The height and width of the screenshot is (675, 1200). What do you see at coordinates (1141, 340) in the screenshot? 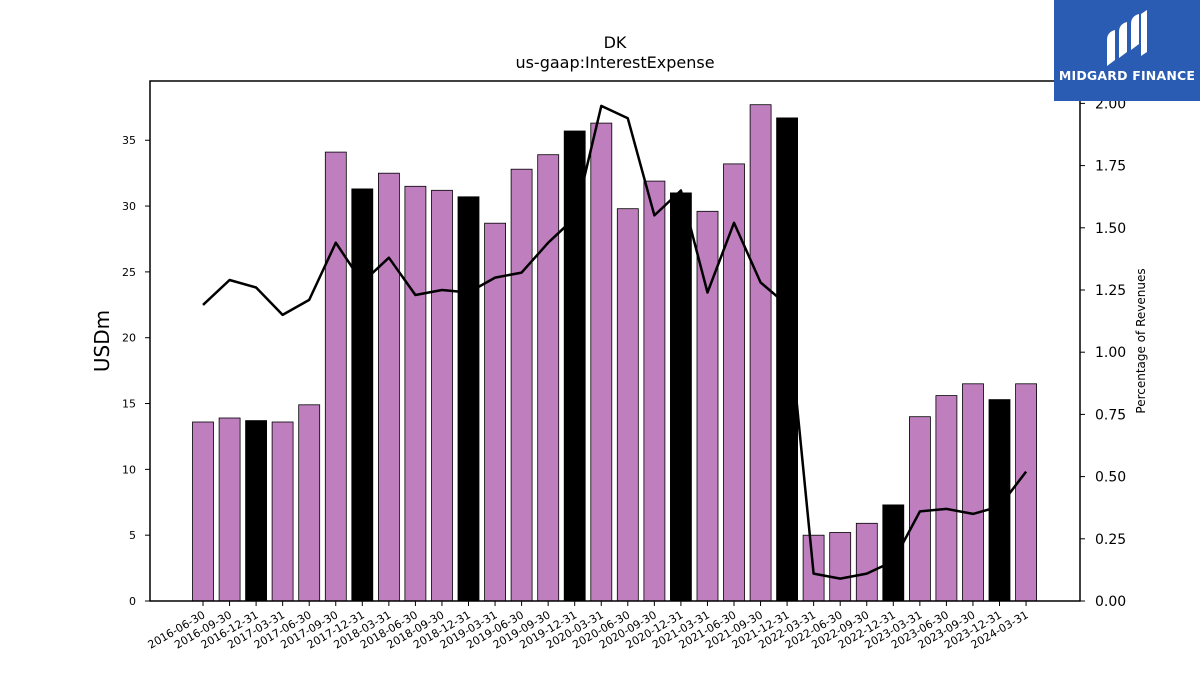
I see `y-axis-label-right: Percentage of Revenues` at bounding box center [1141, 340].